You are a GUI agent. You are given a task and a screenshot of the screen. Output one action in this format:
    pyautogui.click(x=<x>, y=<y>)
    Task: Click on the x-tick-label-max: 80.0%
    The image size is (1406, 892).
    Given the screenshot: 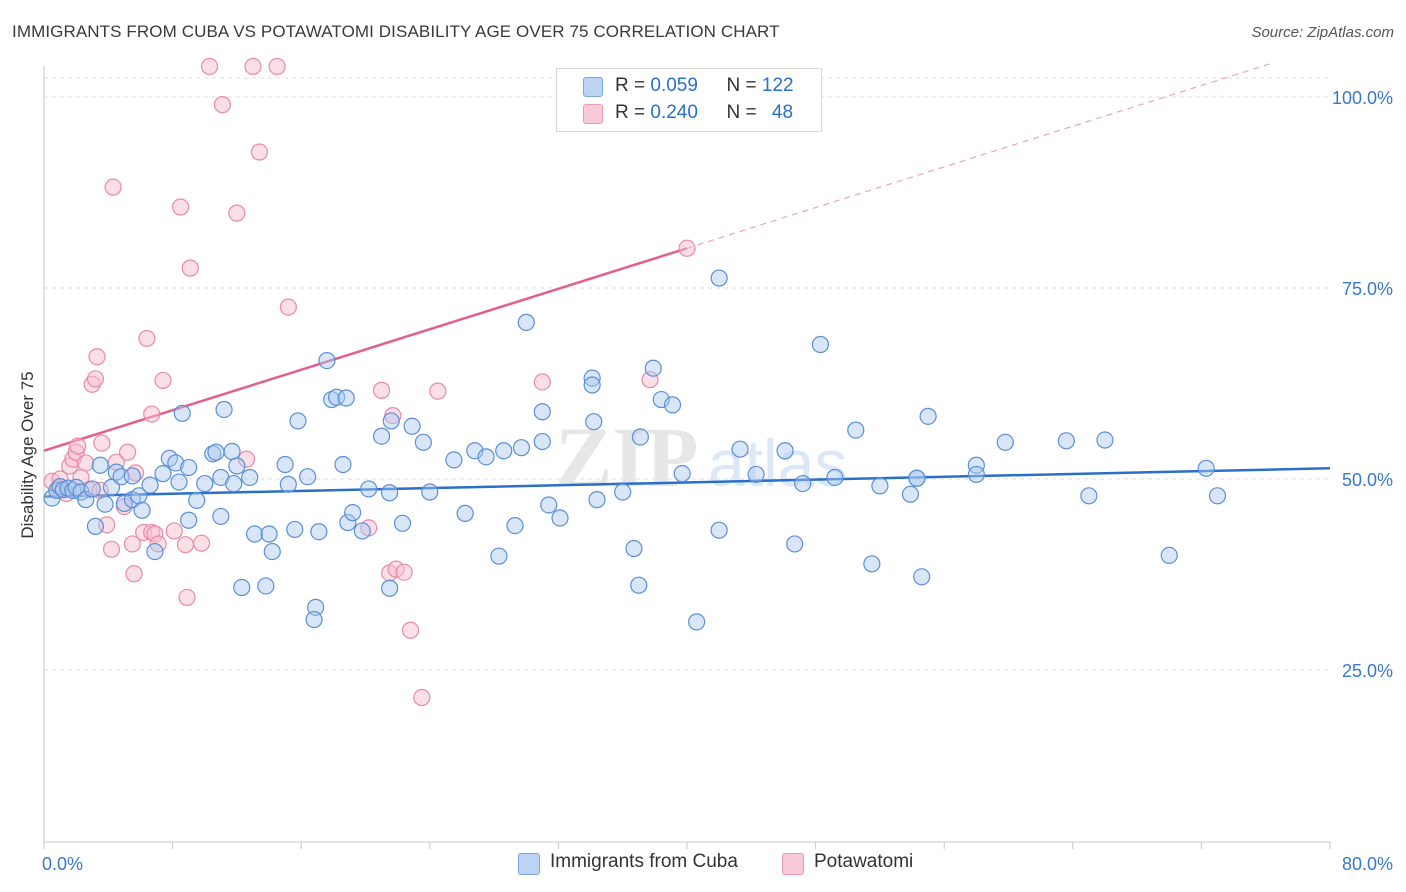 What is the action you would take?
    pyautogui.click(x=1367, y=864)
    